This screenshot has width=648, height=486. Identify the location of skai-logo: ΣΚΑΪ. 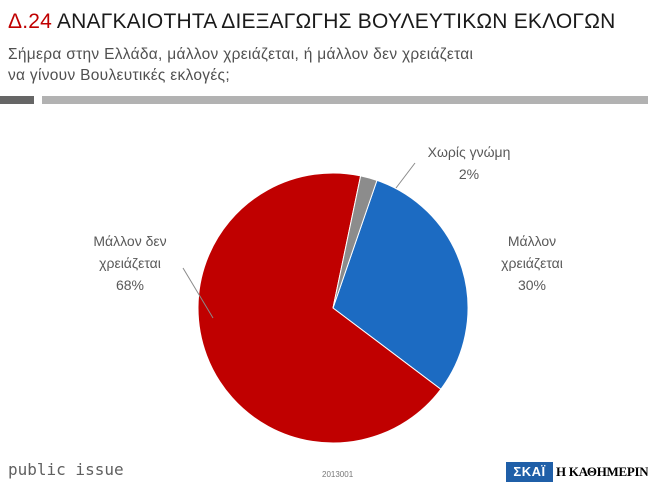
(529, 472).